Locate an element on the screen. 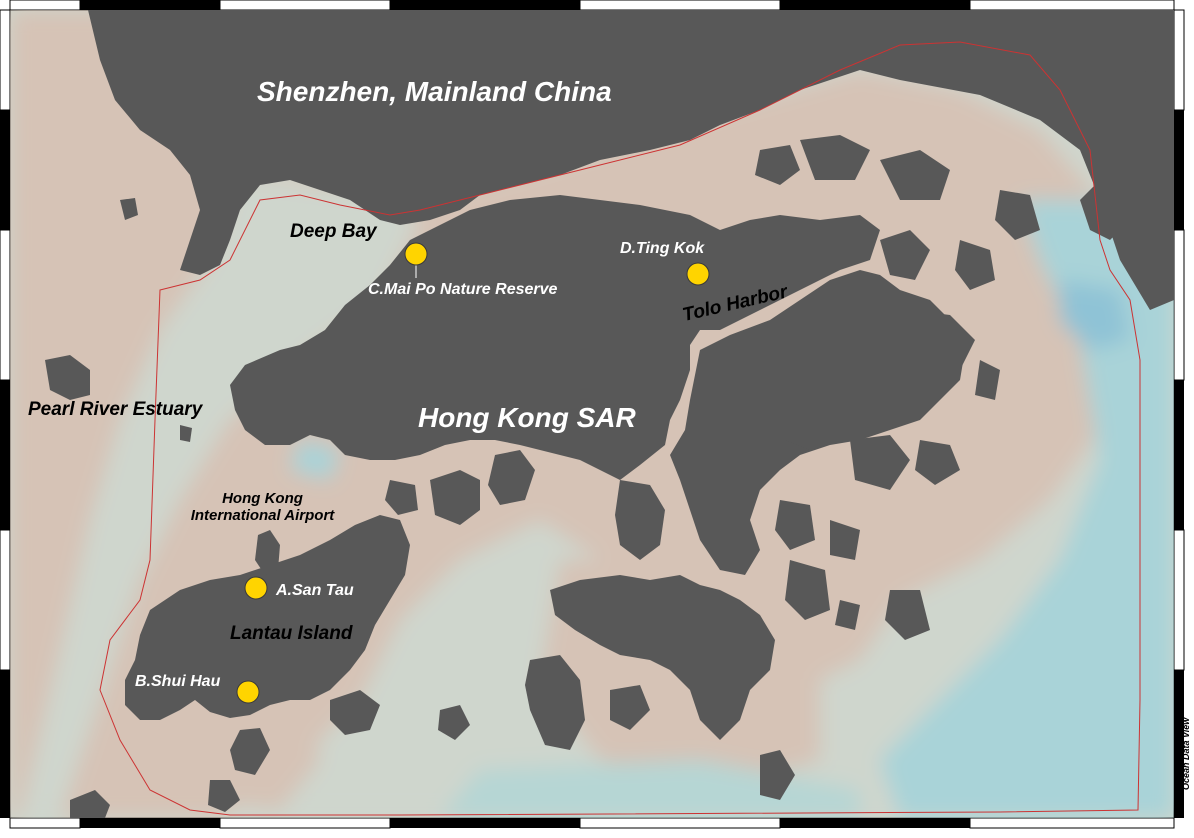 The image size is (1194, 838). label-lantau: Lantau Island is located at coordinates (291, 633).